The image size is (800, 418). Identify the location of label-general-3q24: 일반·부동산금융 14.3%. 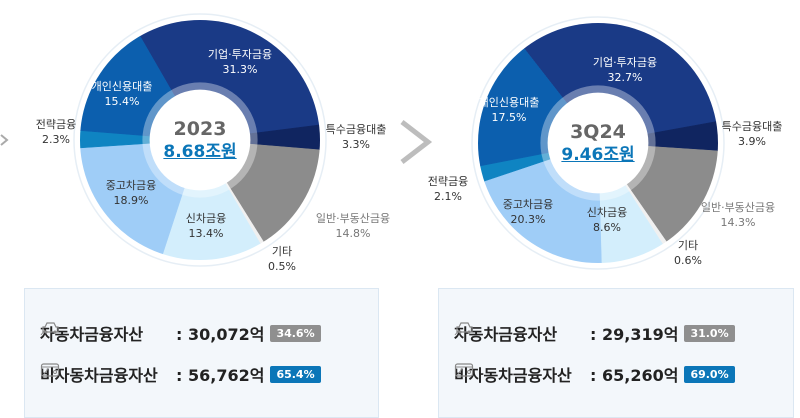
(738, 215).